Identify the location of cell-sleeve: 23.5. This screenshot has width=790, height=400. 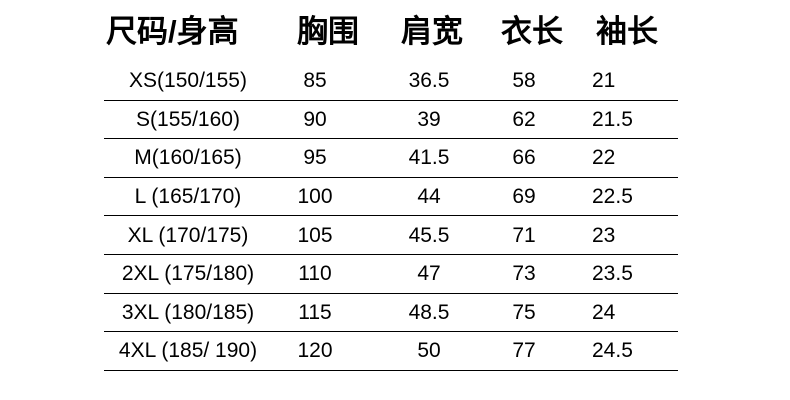
(629, 274).